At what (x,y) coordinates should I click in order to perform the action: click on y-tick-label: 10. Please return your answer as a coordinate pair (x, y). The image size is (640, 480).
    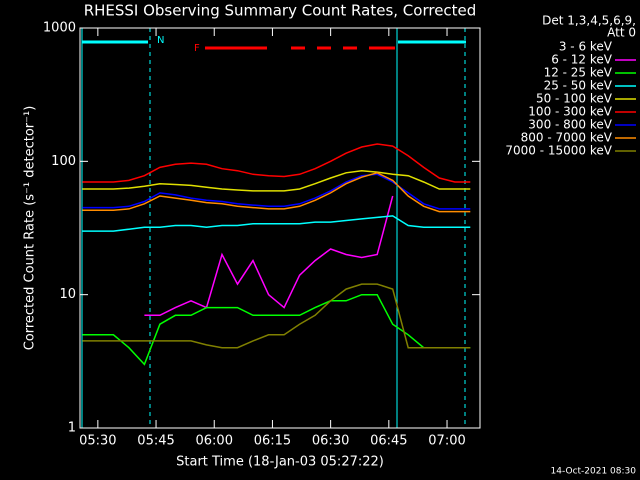
    Looking at the image, I should click on (67, 294).